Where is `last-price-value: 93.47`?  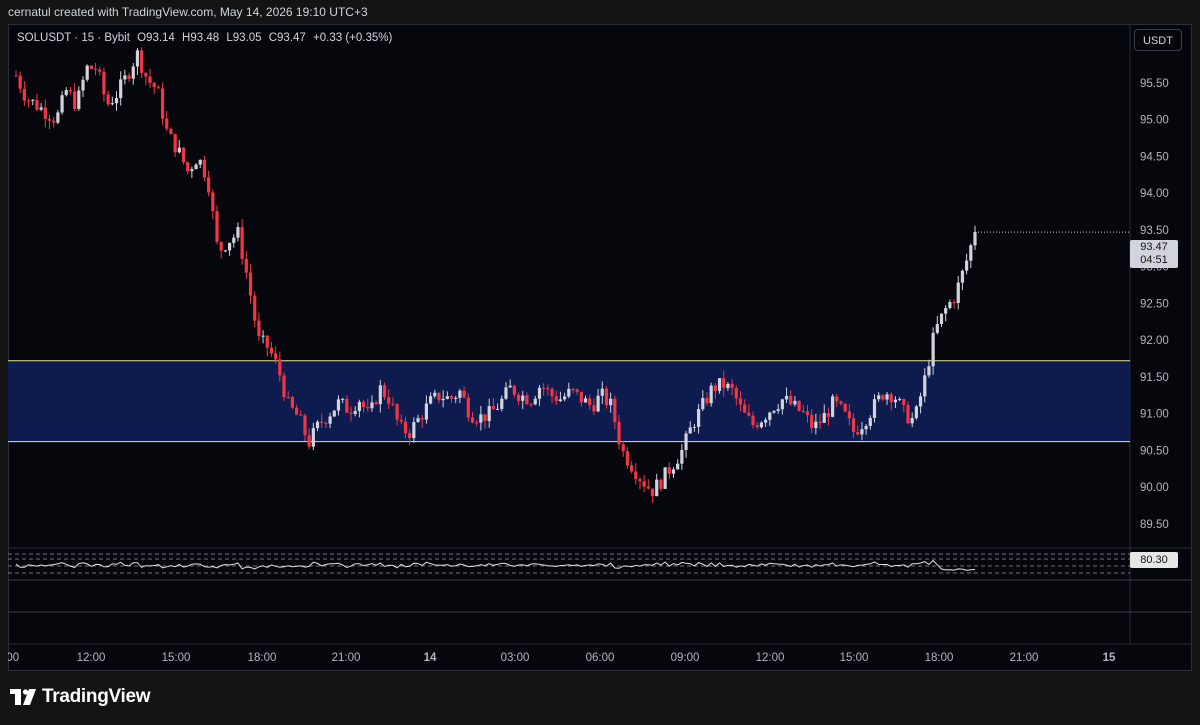 last-price-value: 93.47 is located at coordinates (1154, 247).